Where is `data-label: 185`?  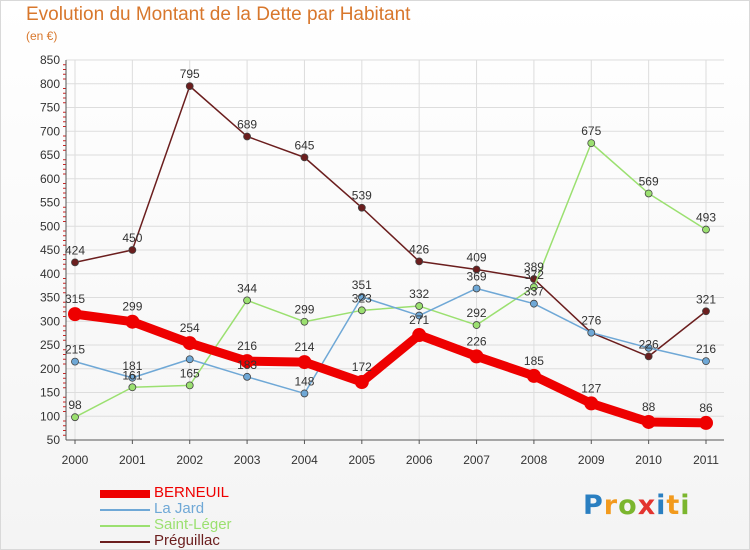 data-label: 185 is located at coordinates (534, 361).